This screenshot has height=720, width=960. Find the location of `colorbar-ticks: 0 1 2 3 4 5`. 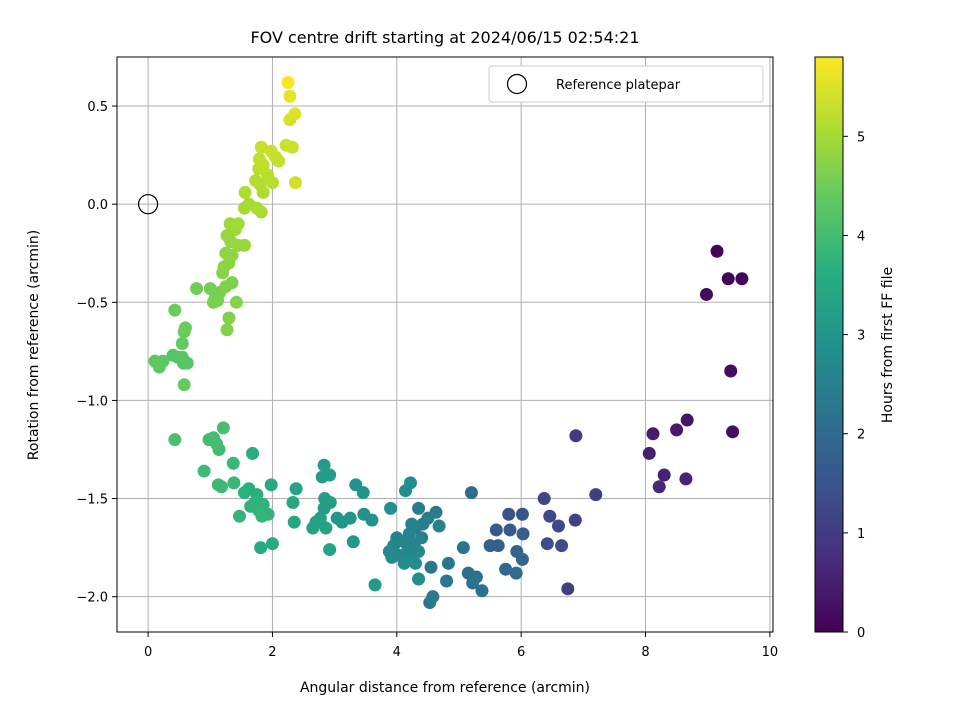

colorbar-ticks: 0 1 2 3 4 5 is located at coordinates (854, 385).